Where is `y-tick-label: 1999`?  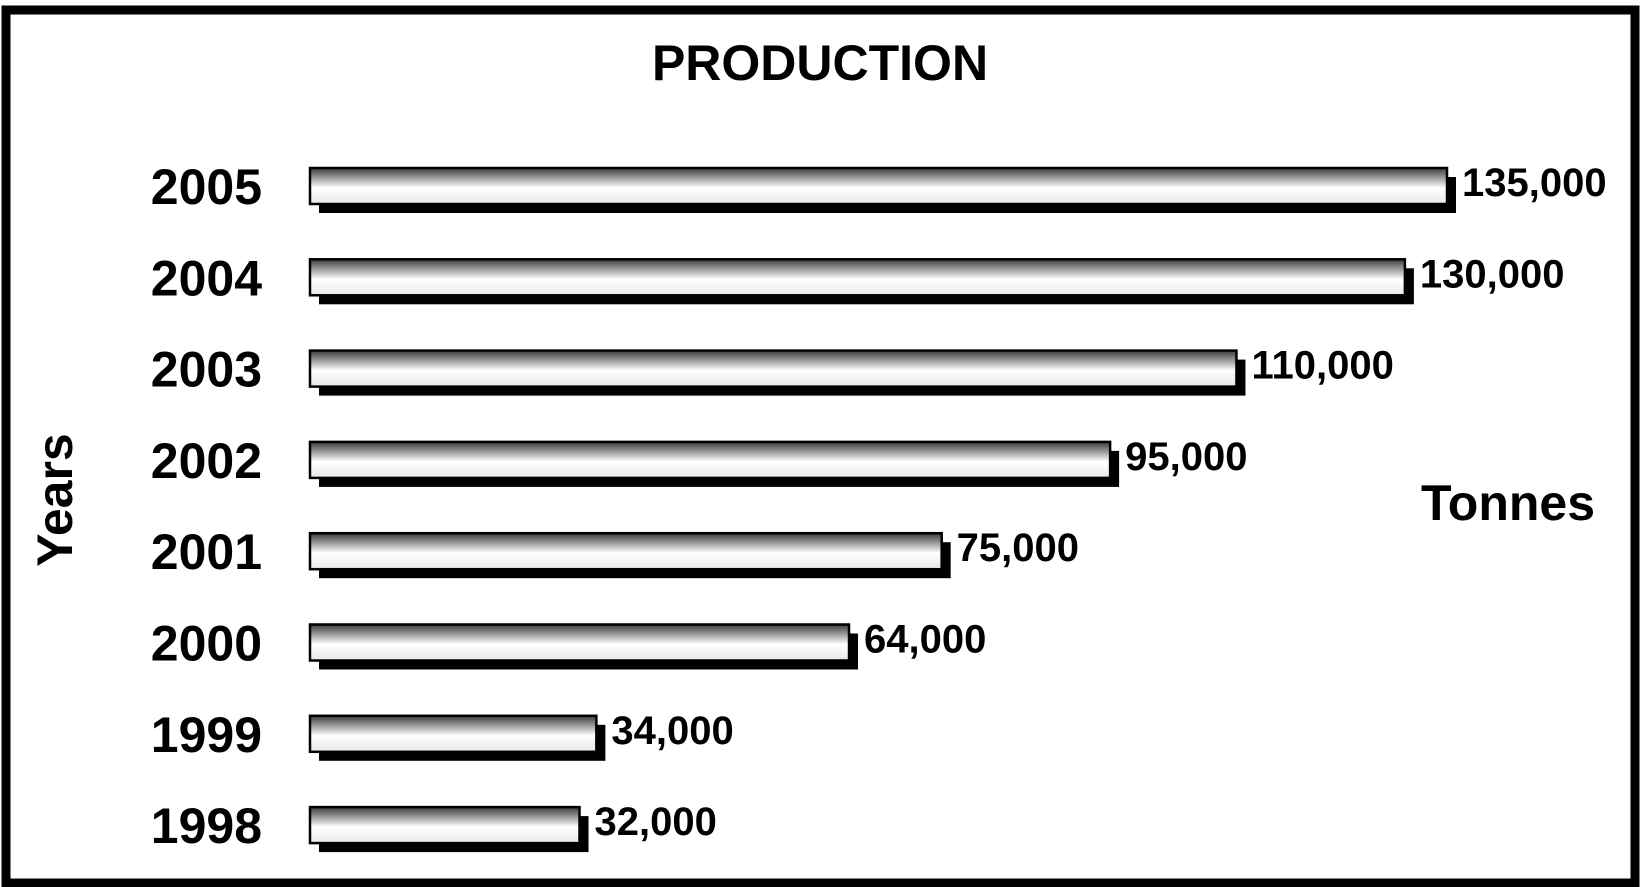 y-tick-label: 1999 is located at coordinates (206, 735).